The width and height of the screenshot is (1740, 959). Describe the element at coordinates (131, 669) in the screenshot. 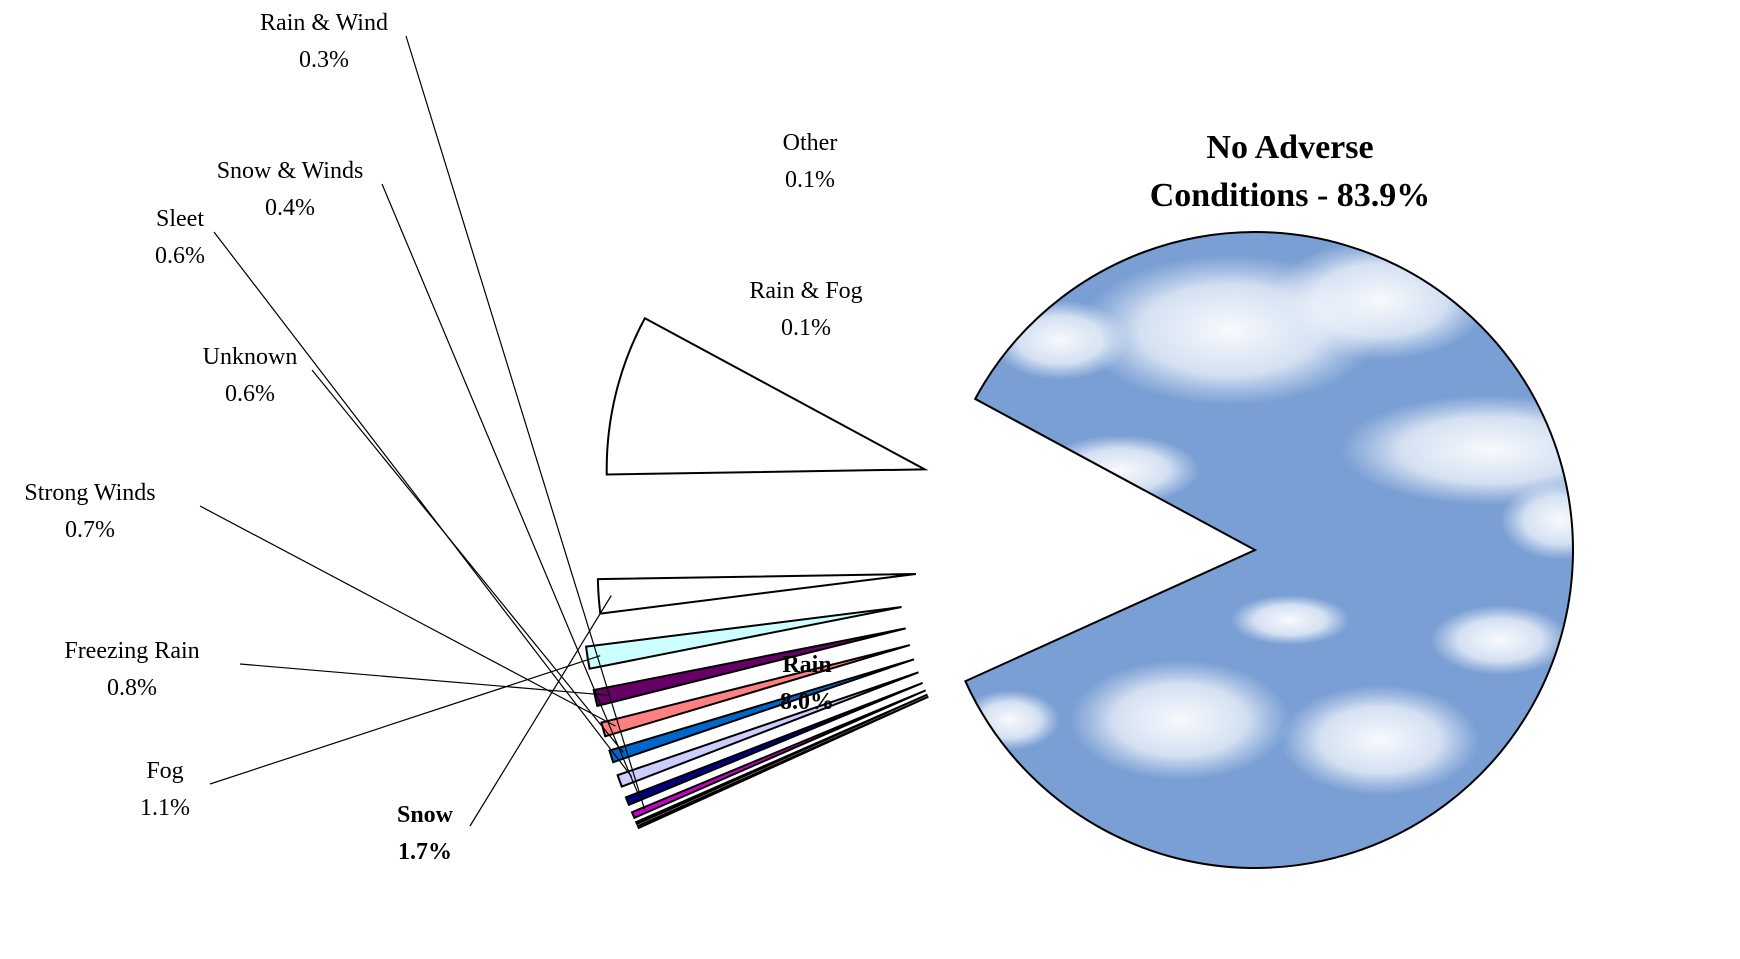

I see `label-freezing-rain: Freezing Rain 0.8%` at that location.